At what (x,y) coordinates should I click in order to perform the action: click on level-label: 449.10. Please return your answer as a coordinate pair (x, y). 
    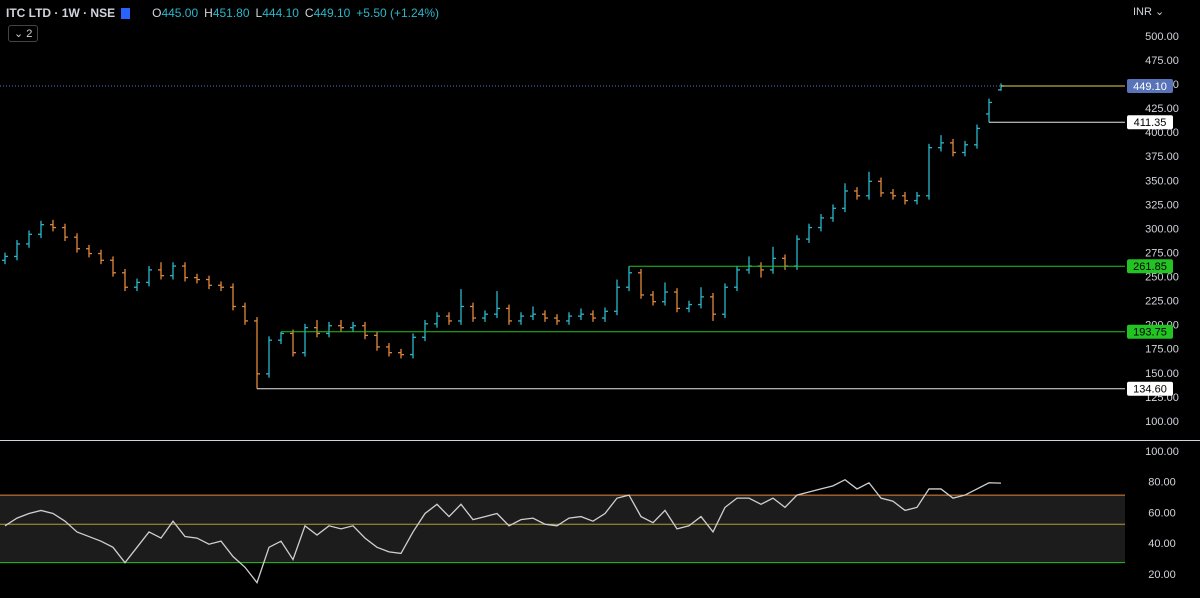
    Looking at the image, I should click on (1150, 87).